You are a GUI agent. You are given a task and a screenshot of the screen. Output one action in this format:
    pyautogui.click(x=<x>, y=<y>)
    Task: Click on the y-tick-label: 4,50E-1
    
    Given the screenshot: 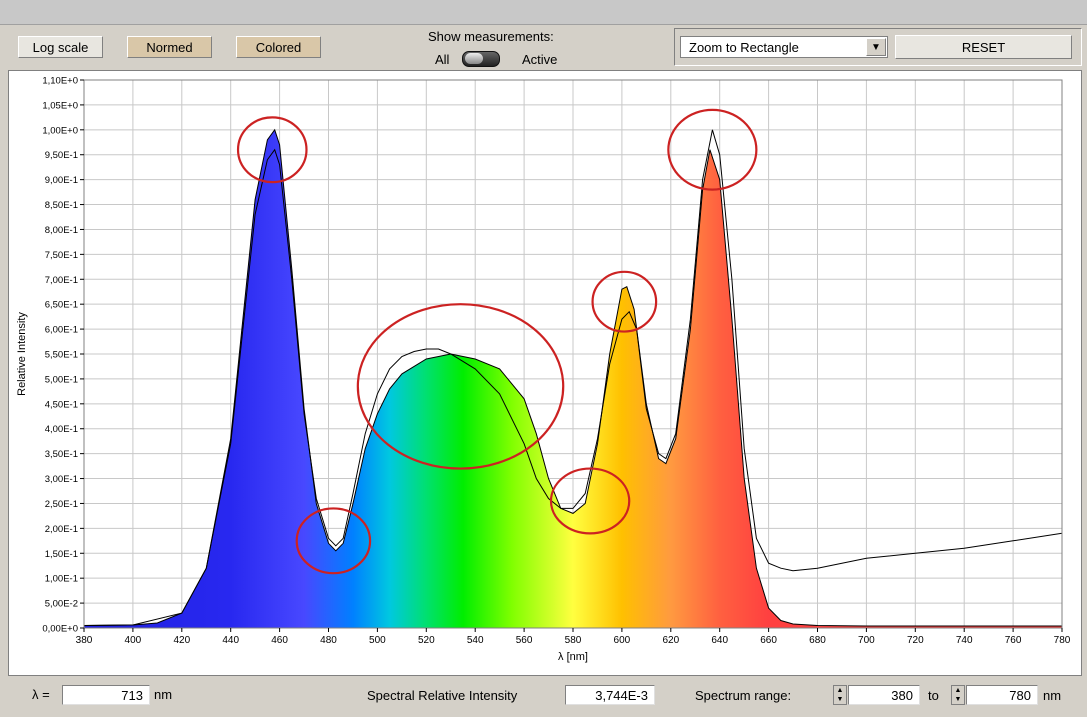 What is the action you would take?
    pyautogui.click(x=61, y=404)
    